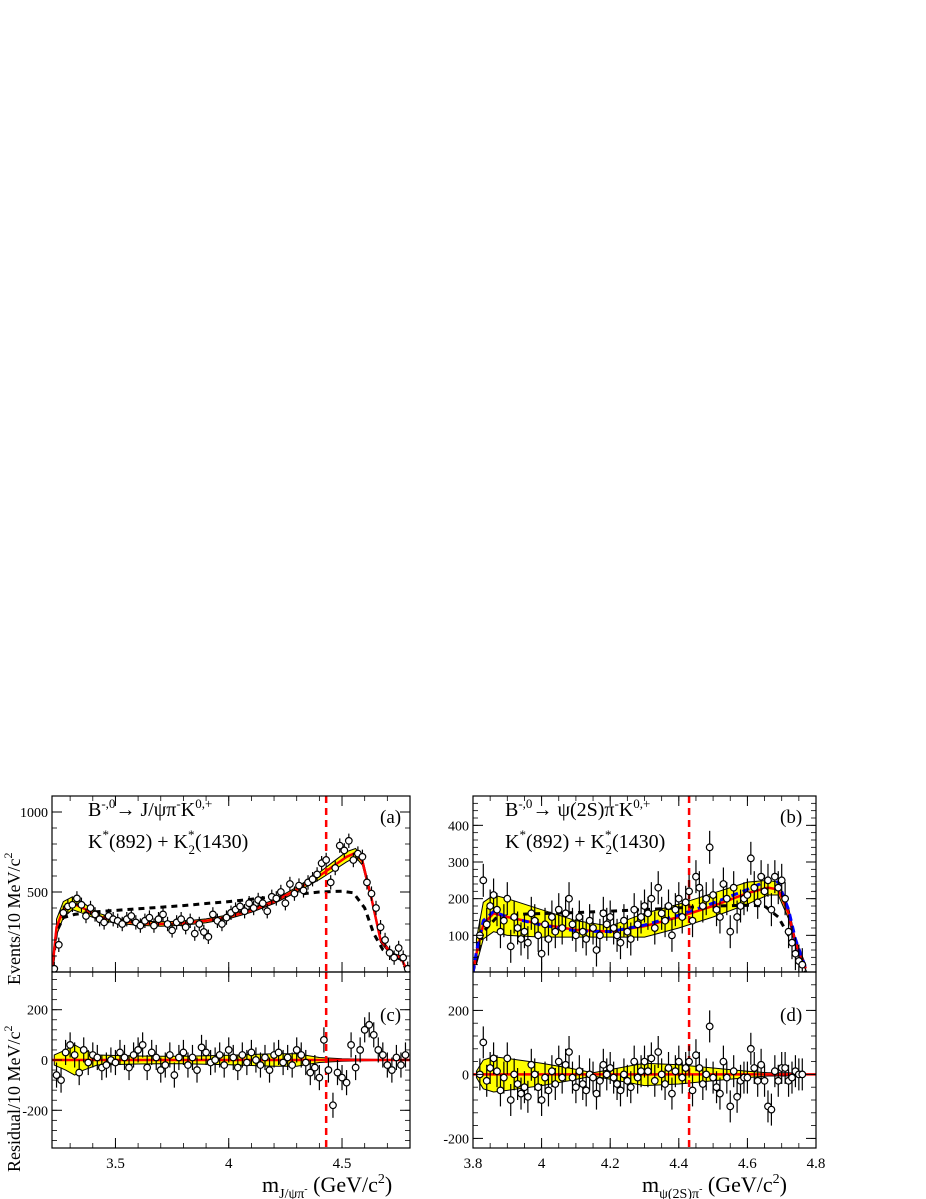  What do you see at coordinates (610, 1164) in the screenshot?
I see `x-tick-label: 4.2` at bounding box center [610, 1164].